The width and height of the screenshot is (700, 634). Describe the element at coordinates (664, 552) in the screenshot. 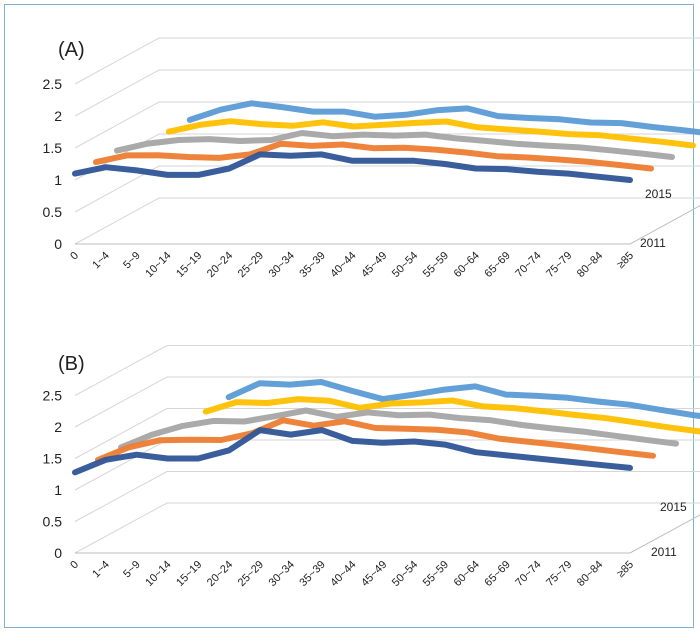

I see `panel-b-z-label-2011: 2011` at that location.